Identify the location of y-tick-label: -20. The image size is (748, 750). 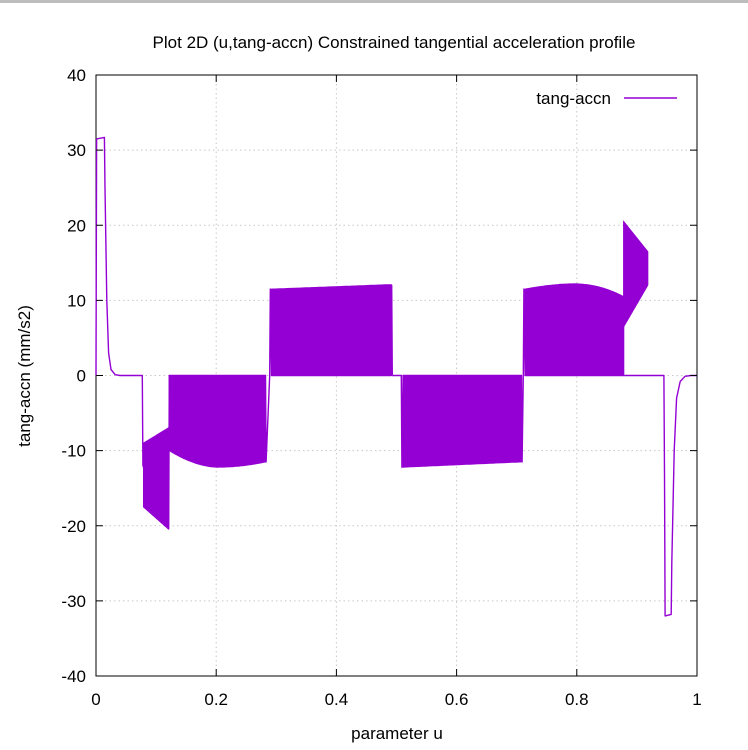
(73, 526).